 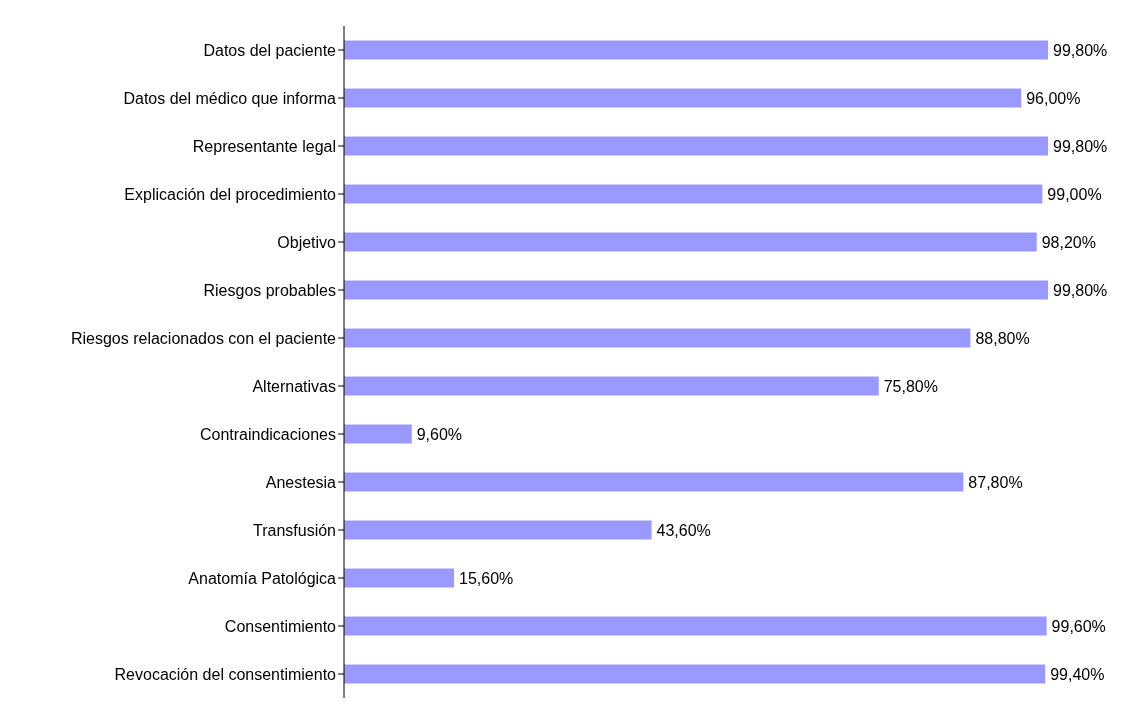 What do you see at coordinates (294, 386) in the screenshot?
I see `y-tick-label: Alternativas` at bounding box center [294, 386].